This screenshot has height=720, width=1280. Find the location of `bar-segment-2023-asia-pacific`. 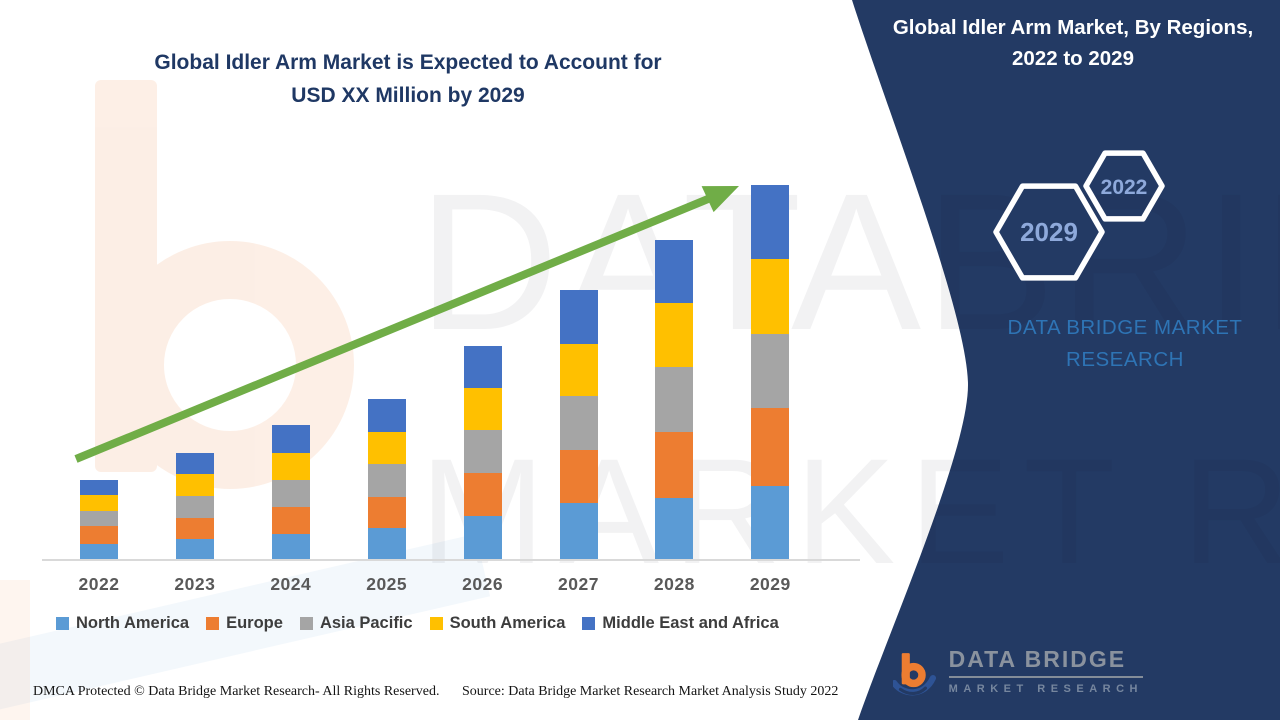

bar-segment-2023-asia-pacific is located at coordinates (194, 507).